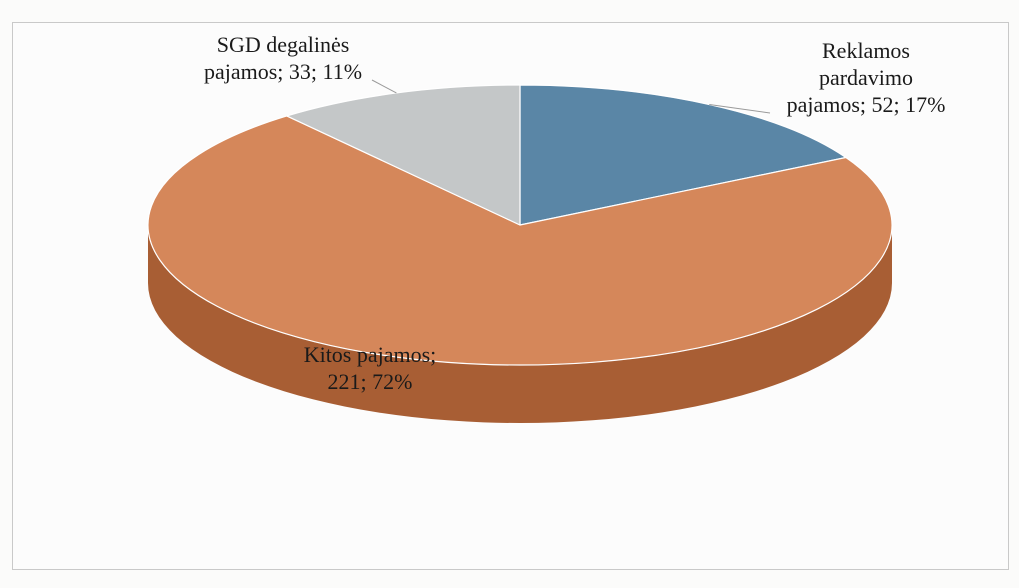 Image resolution: width=1019 pixels, height=588 pixels. What do you see at coordinates (866, 77) in the screenshot?
I see `data-label-reklamos-pardavimo-pajamos: Reklamos pardavimo pajamos; 52; 17%` at bounding box center [866, 77].